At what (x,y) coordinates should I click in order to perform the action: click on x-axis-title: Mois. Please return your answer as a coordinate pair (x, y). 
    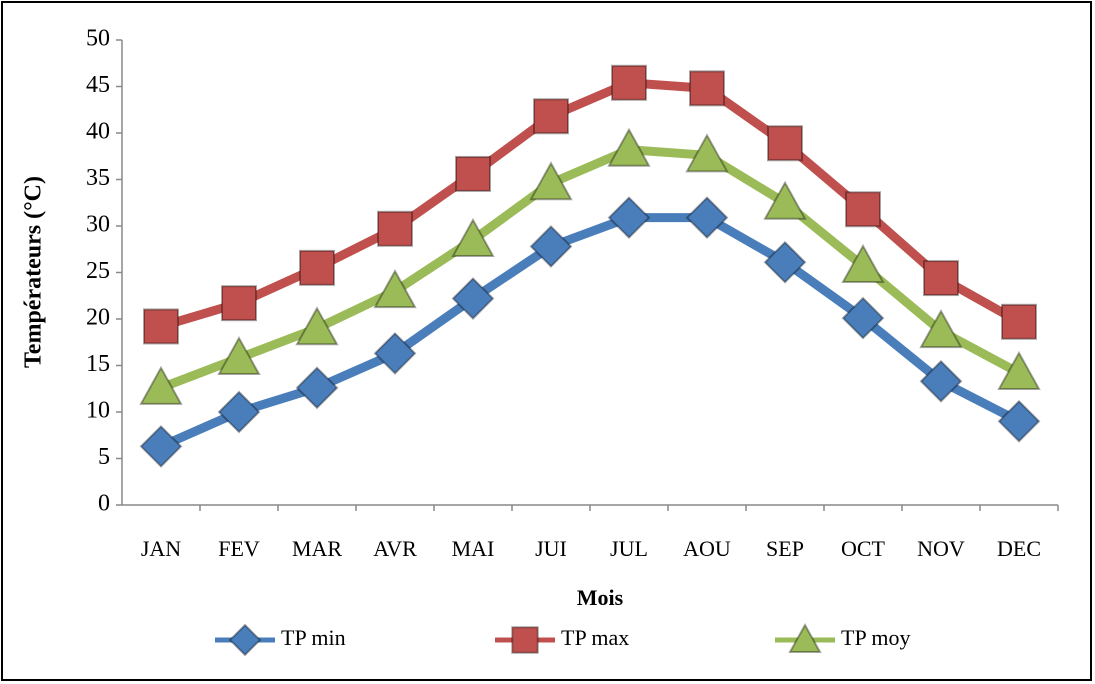
    Looking at the image, I should click on (600, 597).